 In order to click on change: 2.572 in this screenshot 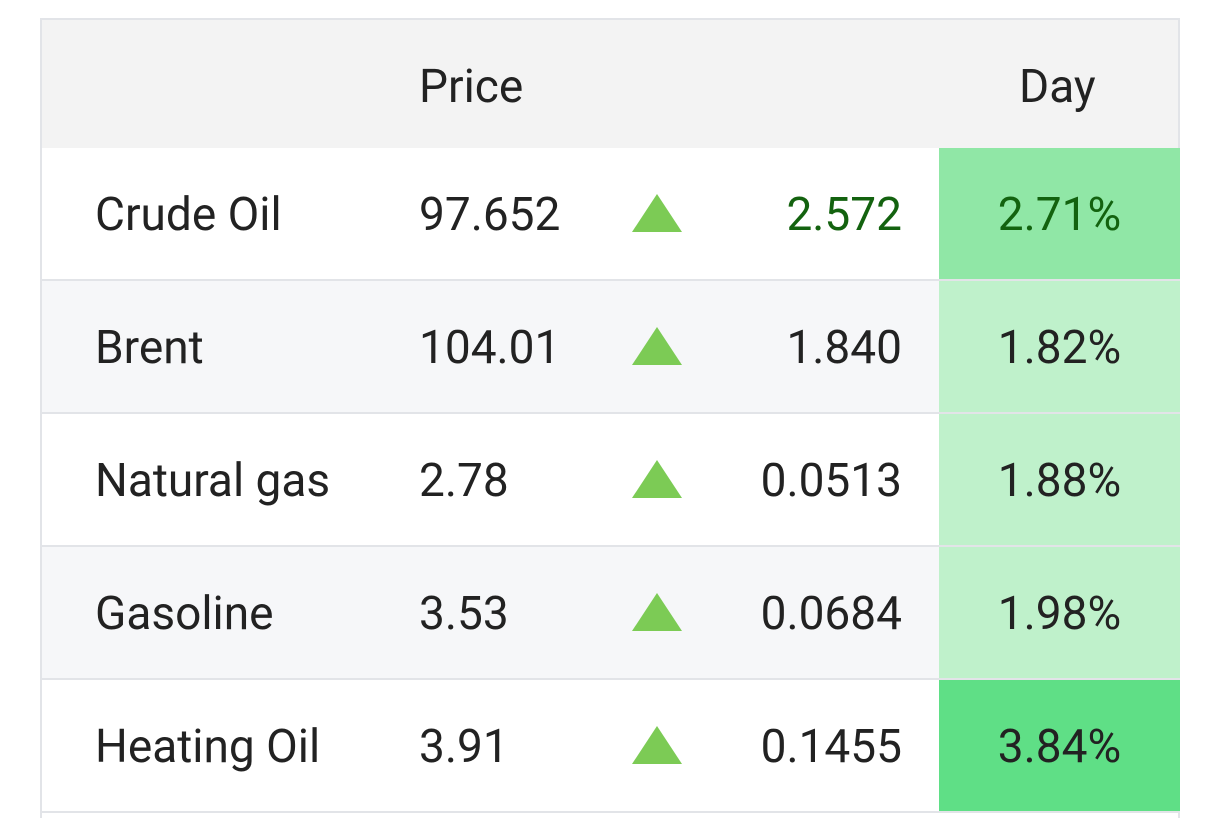, I will do `click(844, 215)`.